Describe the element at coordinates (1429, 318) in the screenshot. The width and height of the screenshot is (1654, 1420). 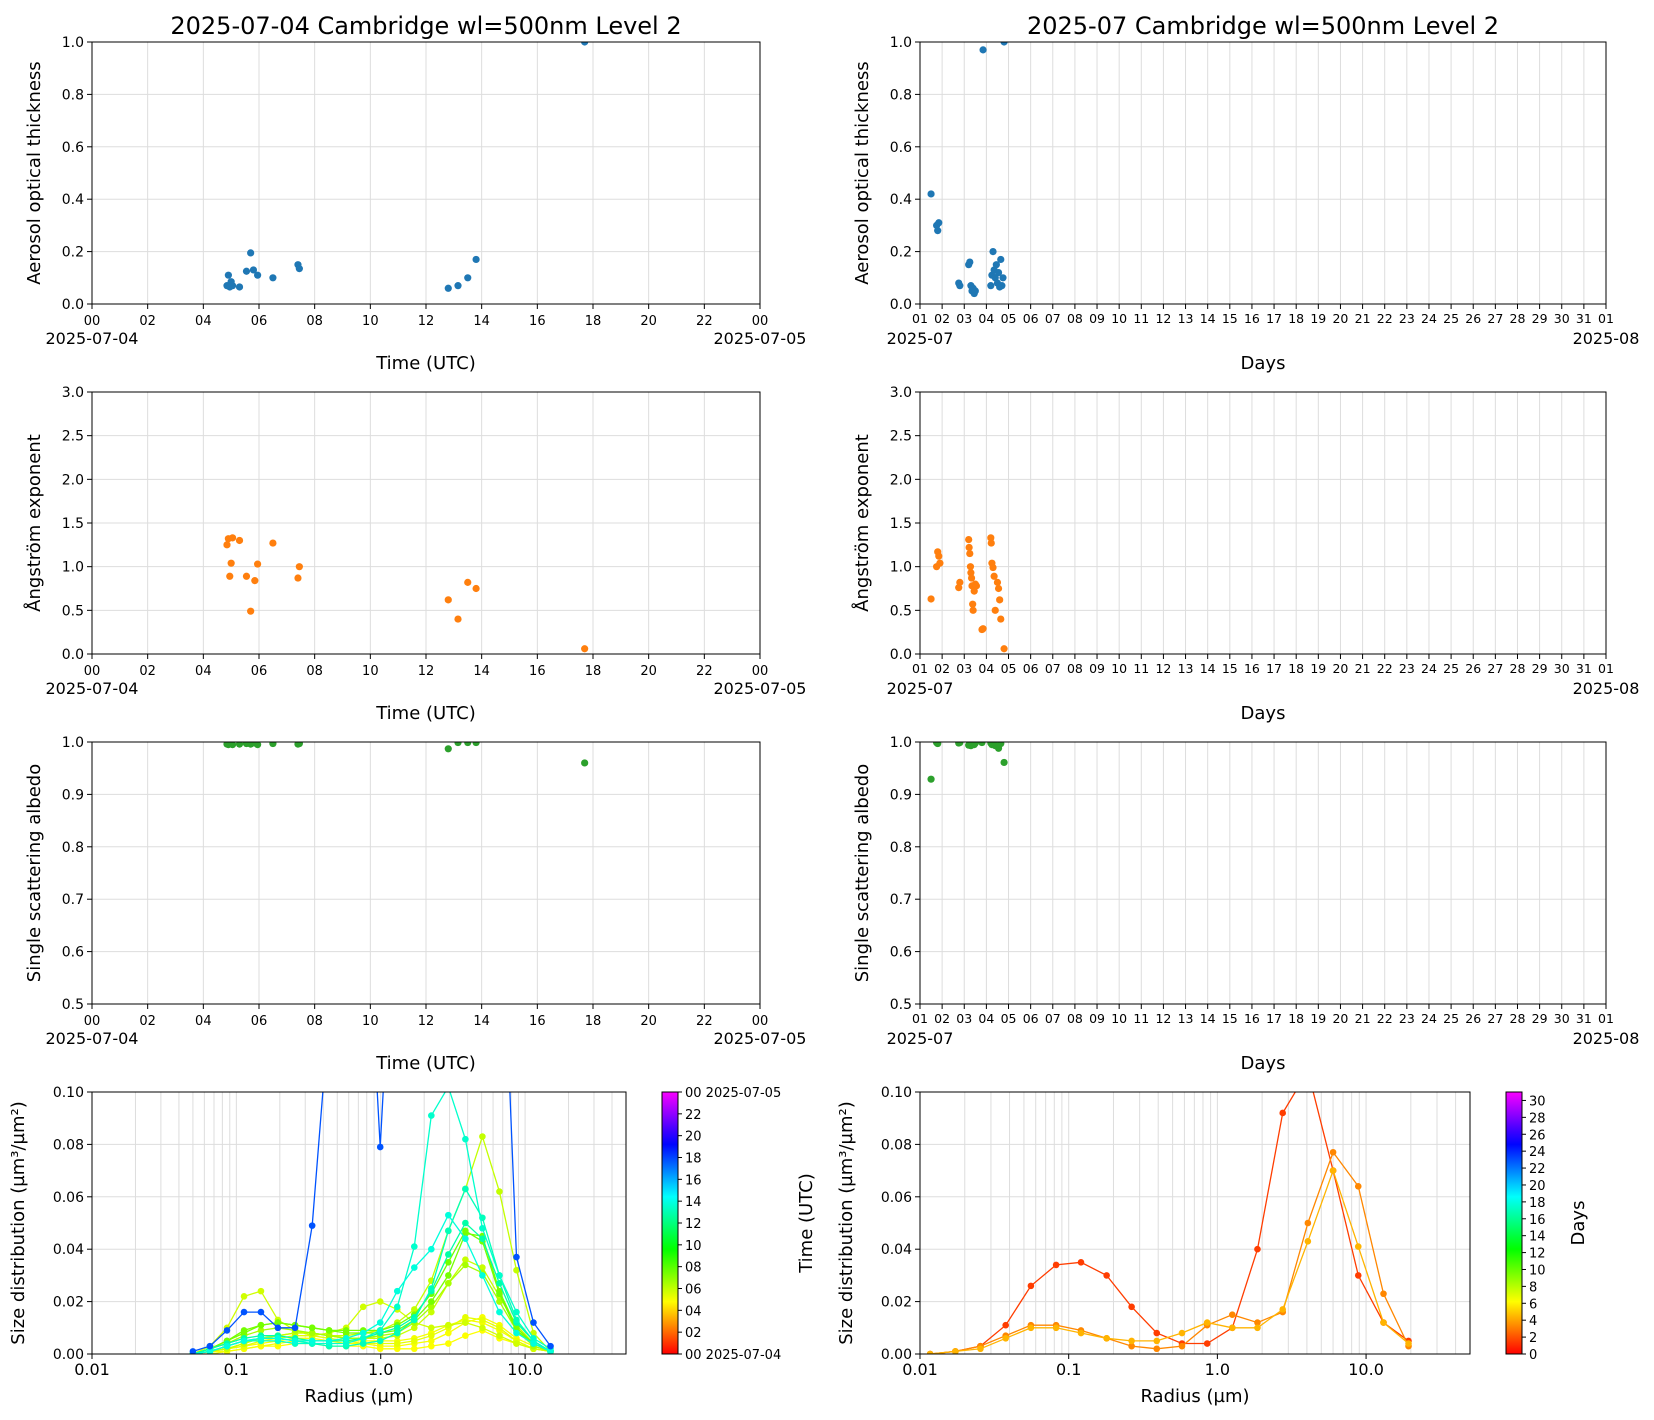
I see `x-tick-label: 24` at that location.